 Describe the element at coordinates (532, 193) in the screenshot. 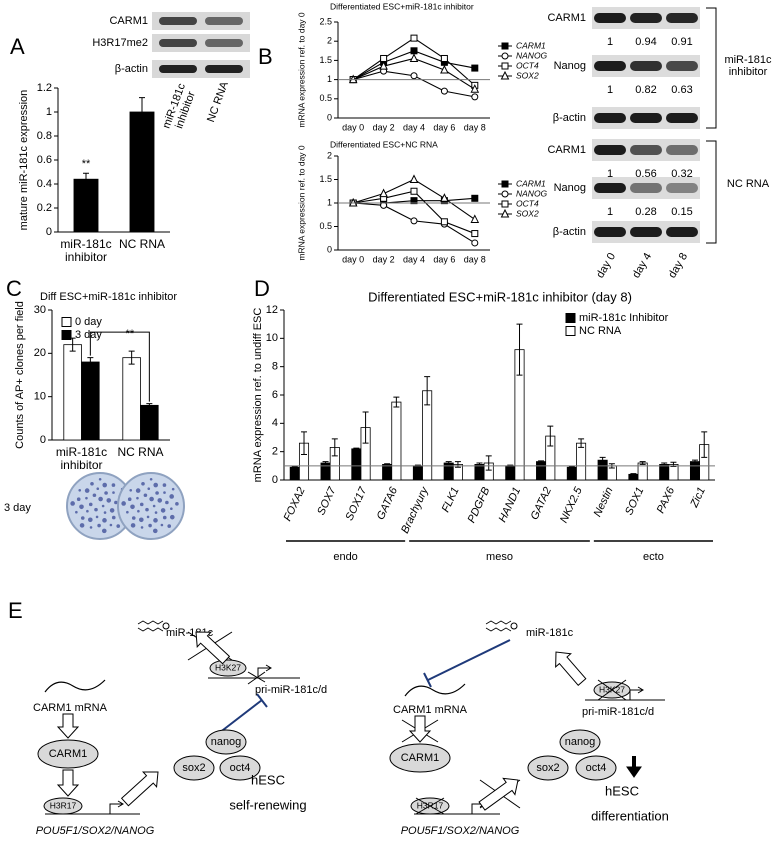

I see `legend-label: NANOG` at that location.